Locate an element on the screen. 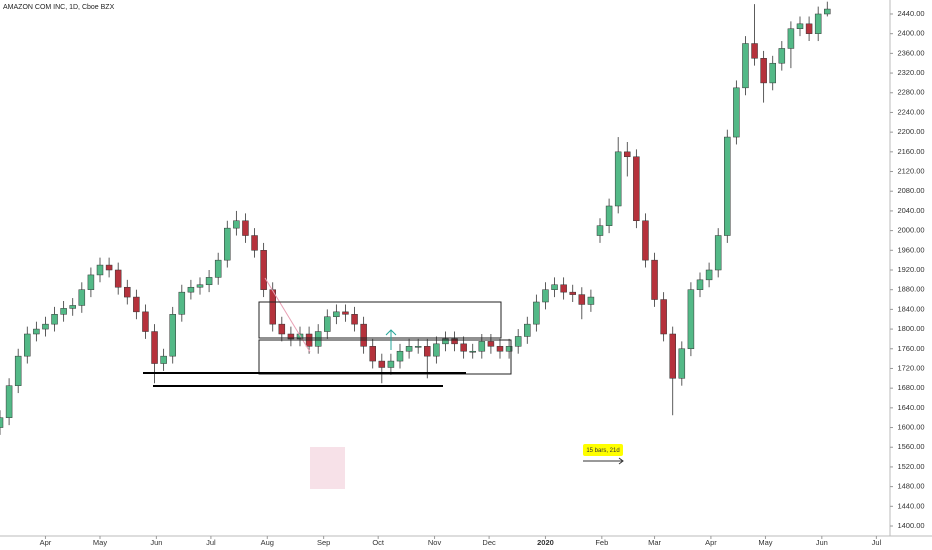  x-tick-label: Feb is located at coordinates (601, 542).